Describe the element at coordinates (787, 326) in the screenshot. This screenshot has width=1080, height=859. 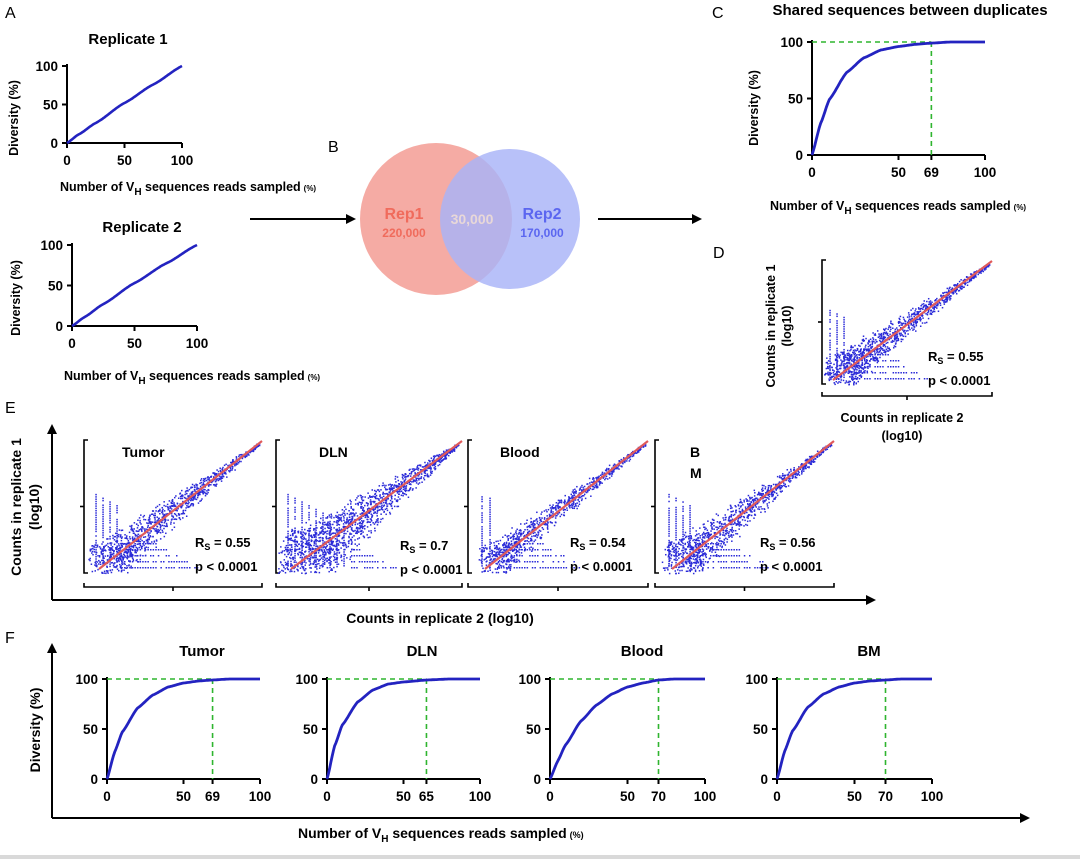
I see `d-ylabel-line2: (log10)` at that location.